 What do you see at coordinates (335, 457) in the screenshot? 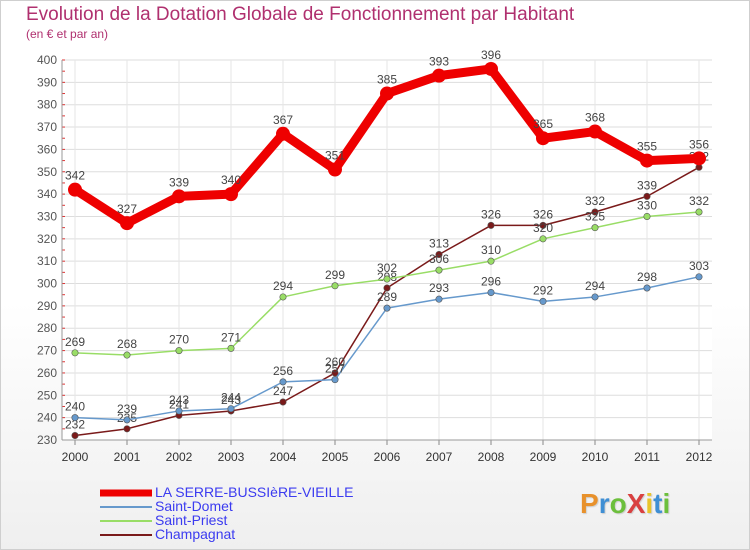
I see `x-tick-label: 2005` at bounding box center [335, 457].